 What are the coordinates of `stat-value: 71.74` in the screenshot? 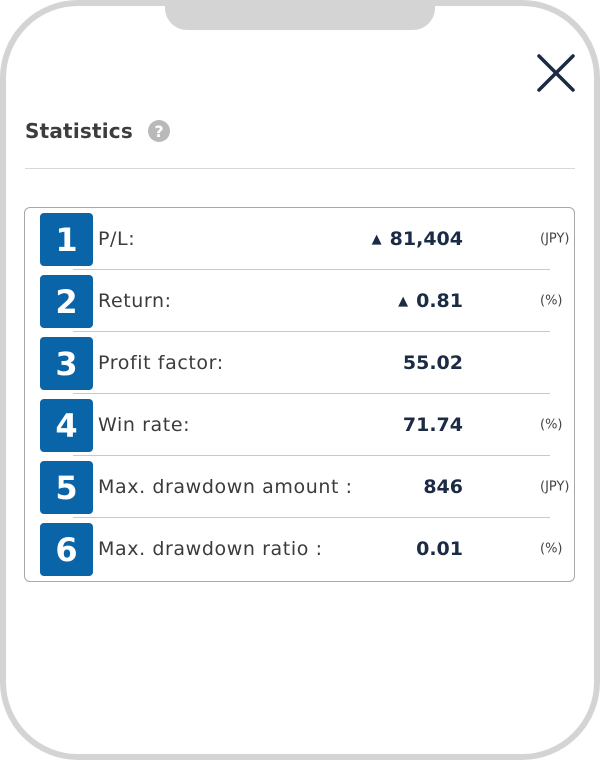 It's located at (433, 425).